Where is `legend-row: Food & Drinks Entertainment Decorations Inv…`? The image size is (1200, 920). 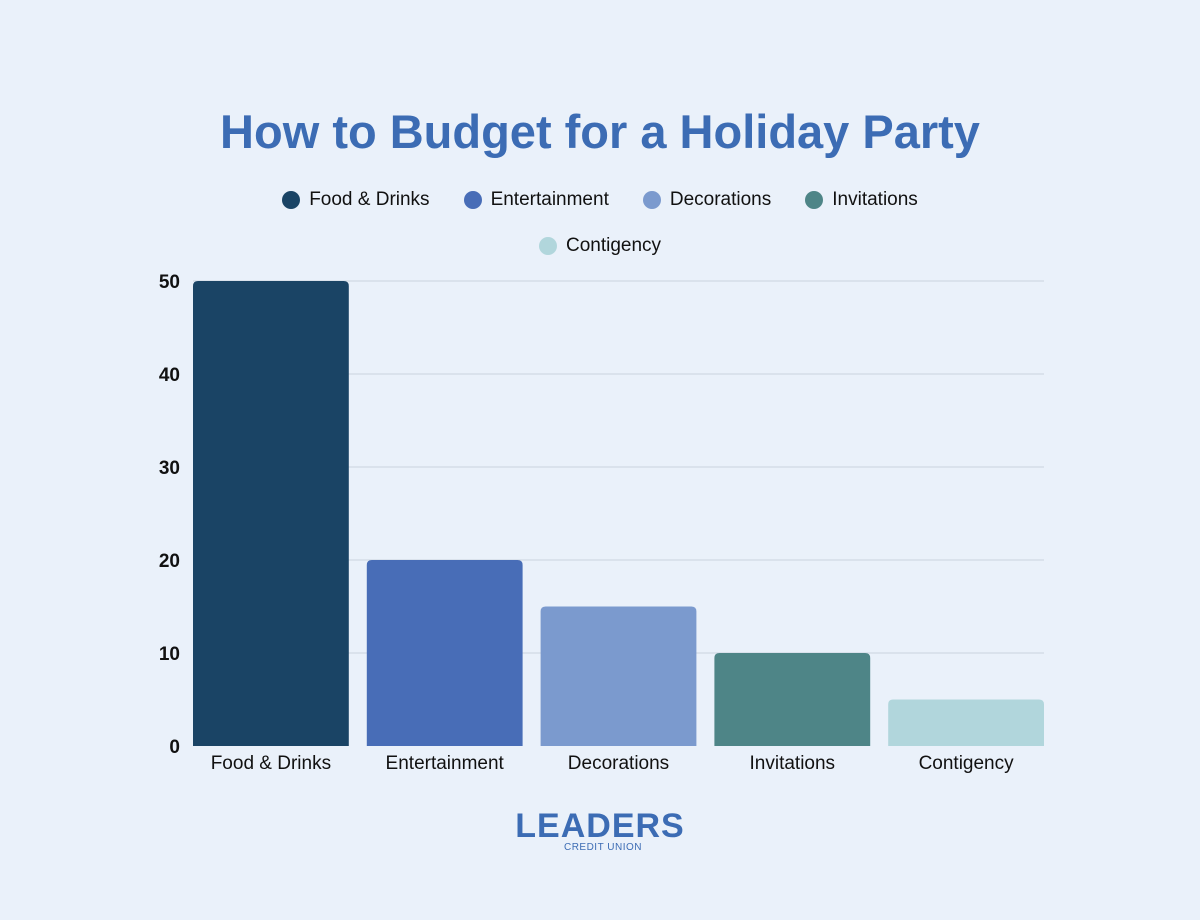 legend-row: Food & Drinks Entertainment Decorations Inv… is located at coordinates (600, 200).